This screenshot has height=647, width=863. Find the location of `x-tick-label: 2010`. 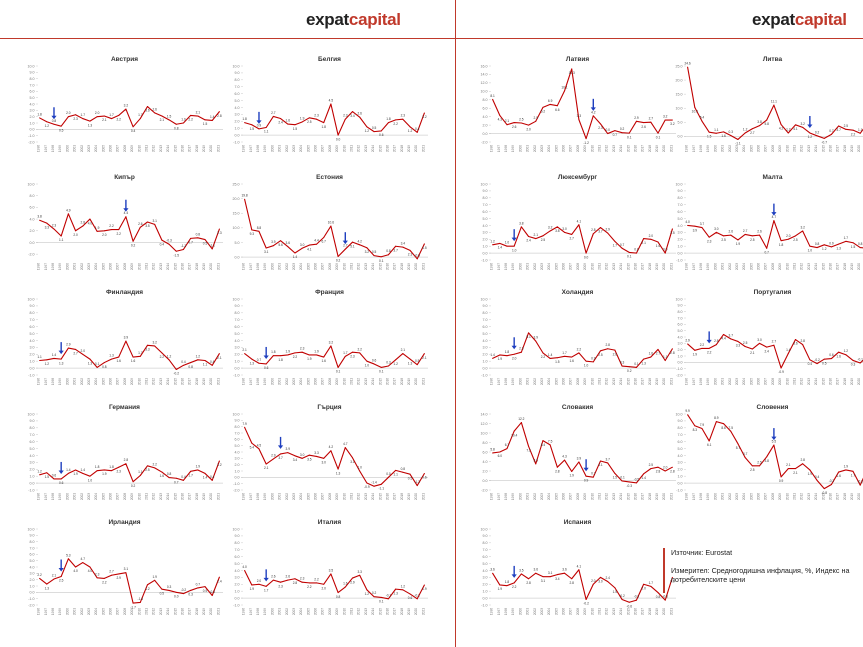

x-tick-label: 2010 is located at coordinates (787, 381).